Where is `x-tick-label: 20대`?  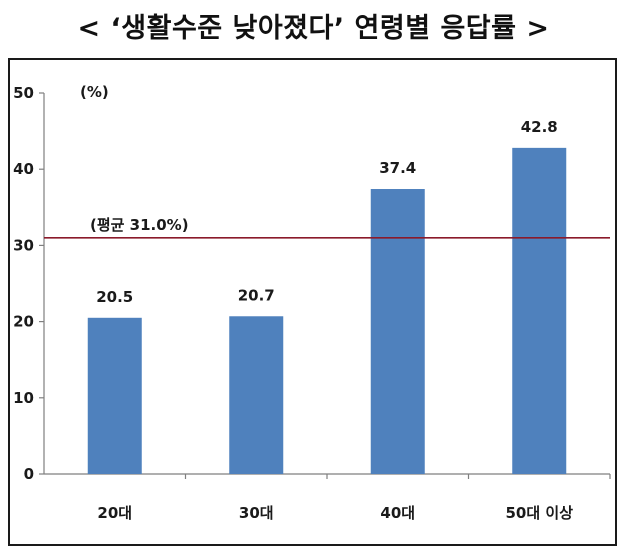 x-tick-label: 20대 is located at coordinates (114, 513).